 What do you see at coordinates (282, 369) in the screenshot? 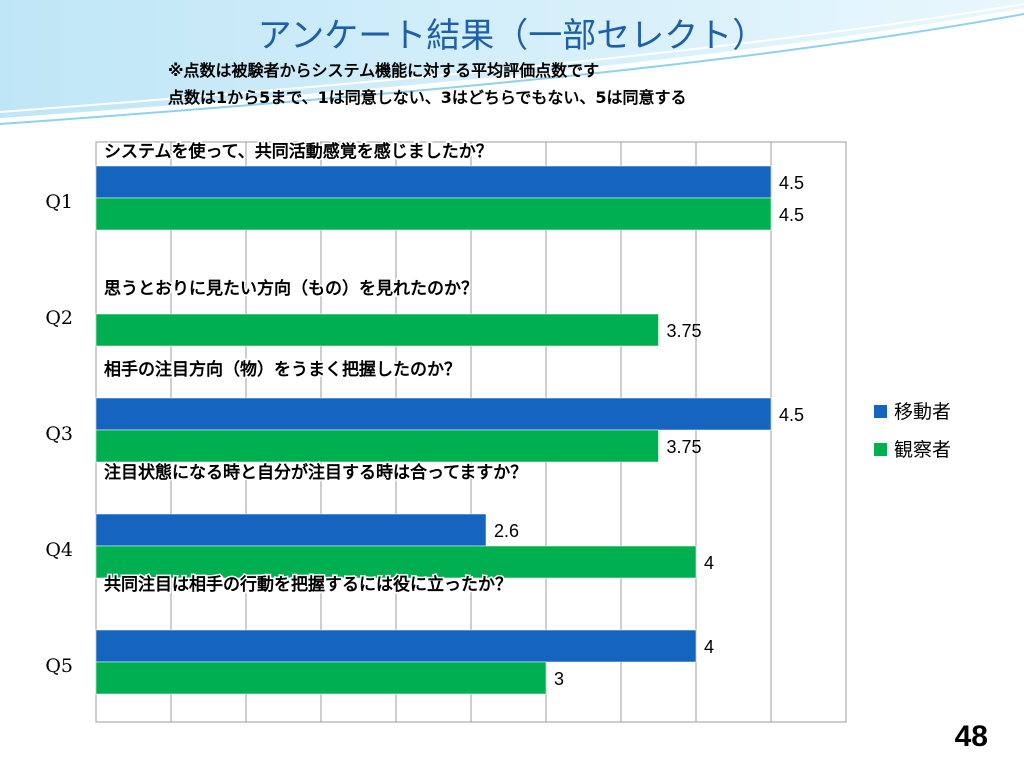
I see `question-annotation: 相手の注目方向（物）をうまく把握したのか？` at bounding box center [282, 369].